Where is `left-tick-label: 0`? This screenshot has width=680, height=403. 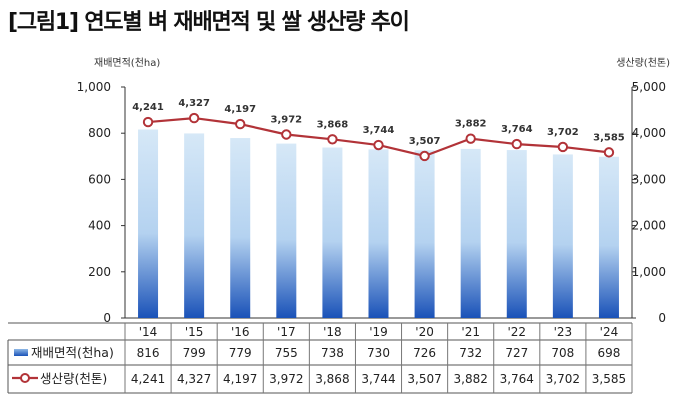 left-tick-label: 0 is located at coordinates (107, 318).